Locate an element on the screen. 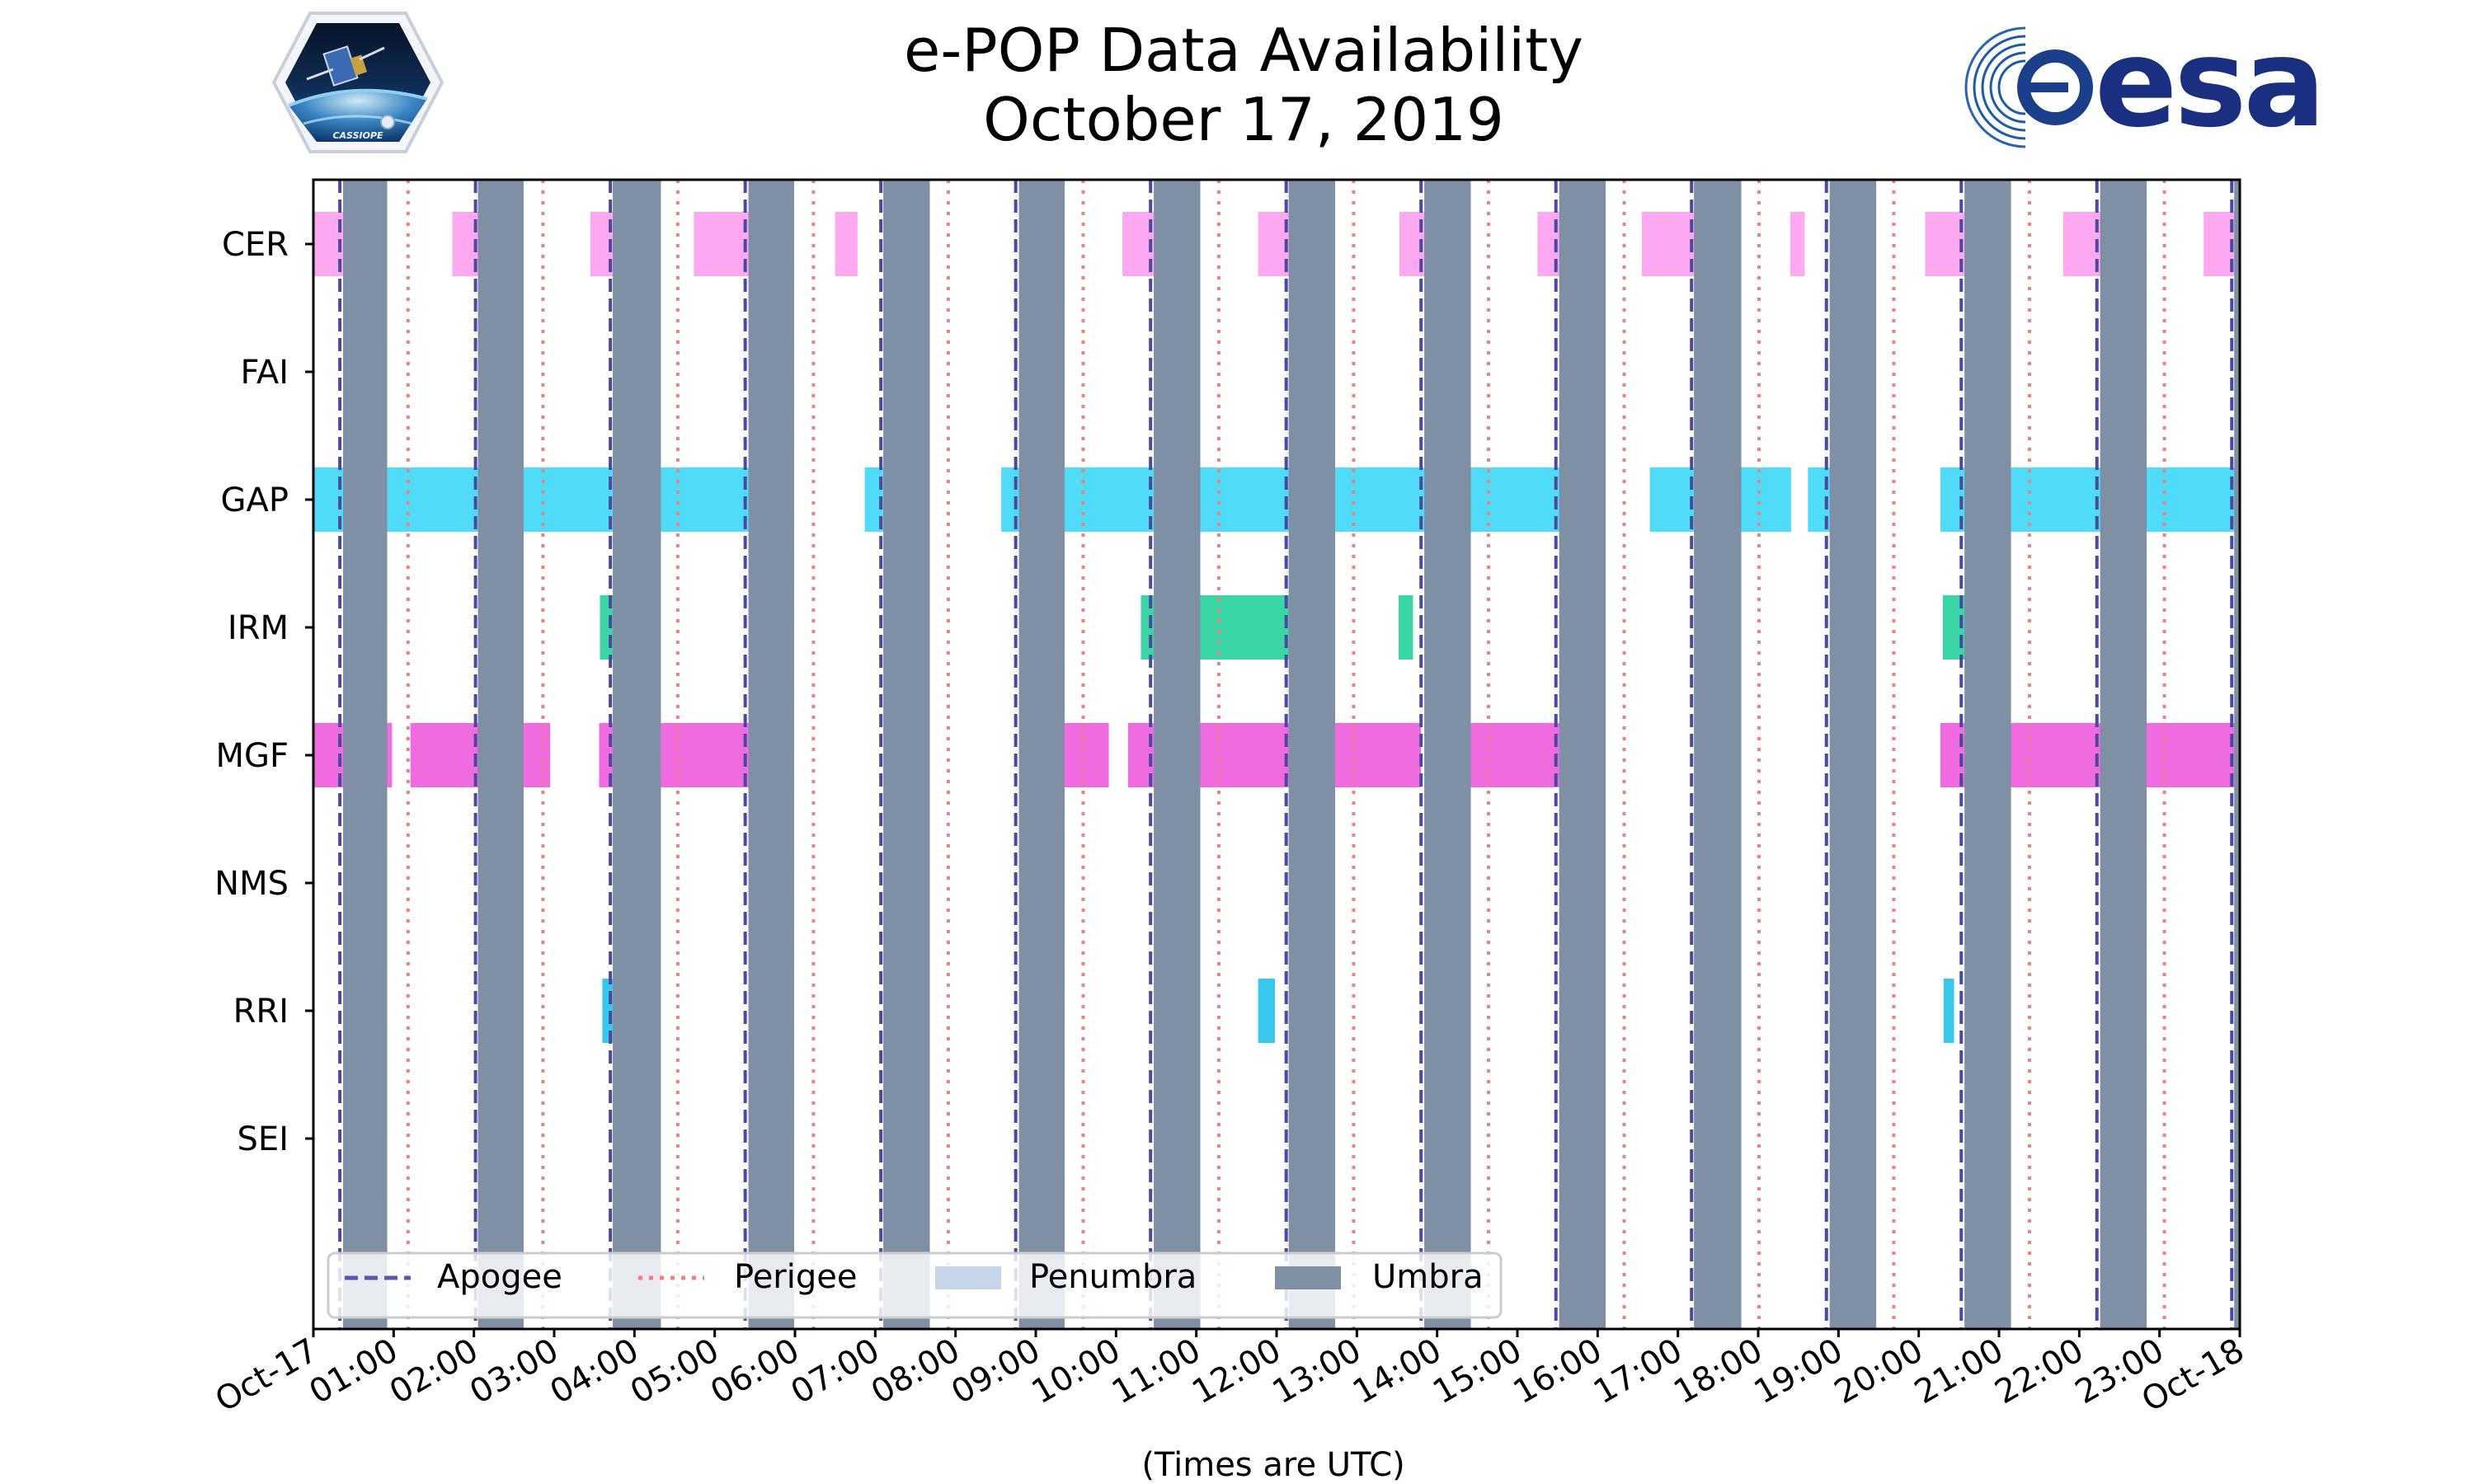 Image resolution: width=2474 pixels, height=1484 pixels. x-axis-label: (Times are UTC) is located at coordinates (1272, 1465).